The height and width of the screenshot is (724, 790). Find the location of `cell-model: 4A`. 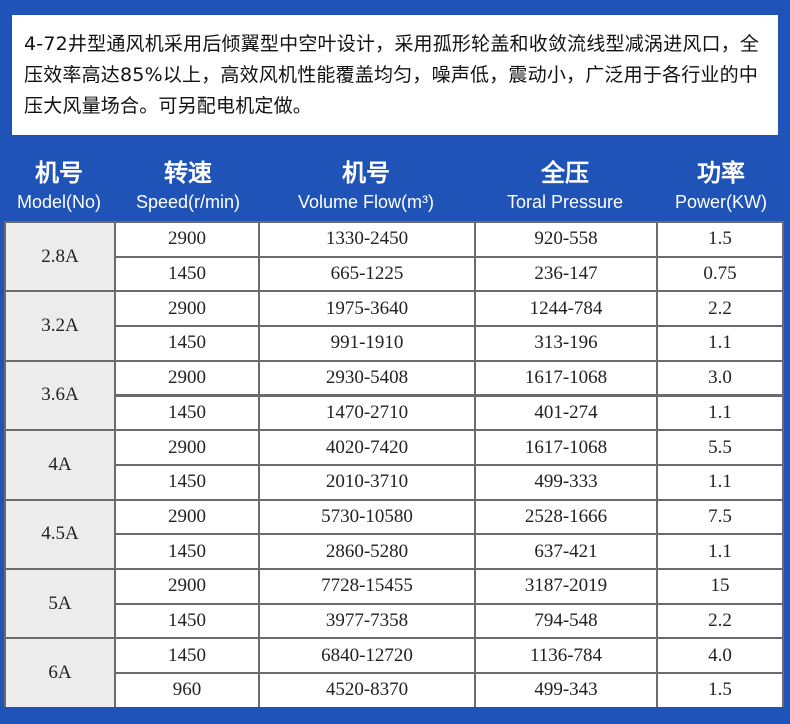

cell-model: 4A is located at coordinates (60, 465).